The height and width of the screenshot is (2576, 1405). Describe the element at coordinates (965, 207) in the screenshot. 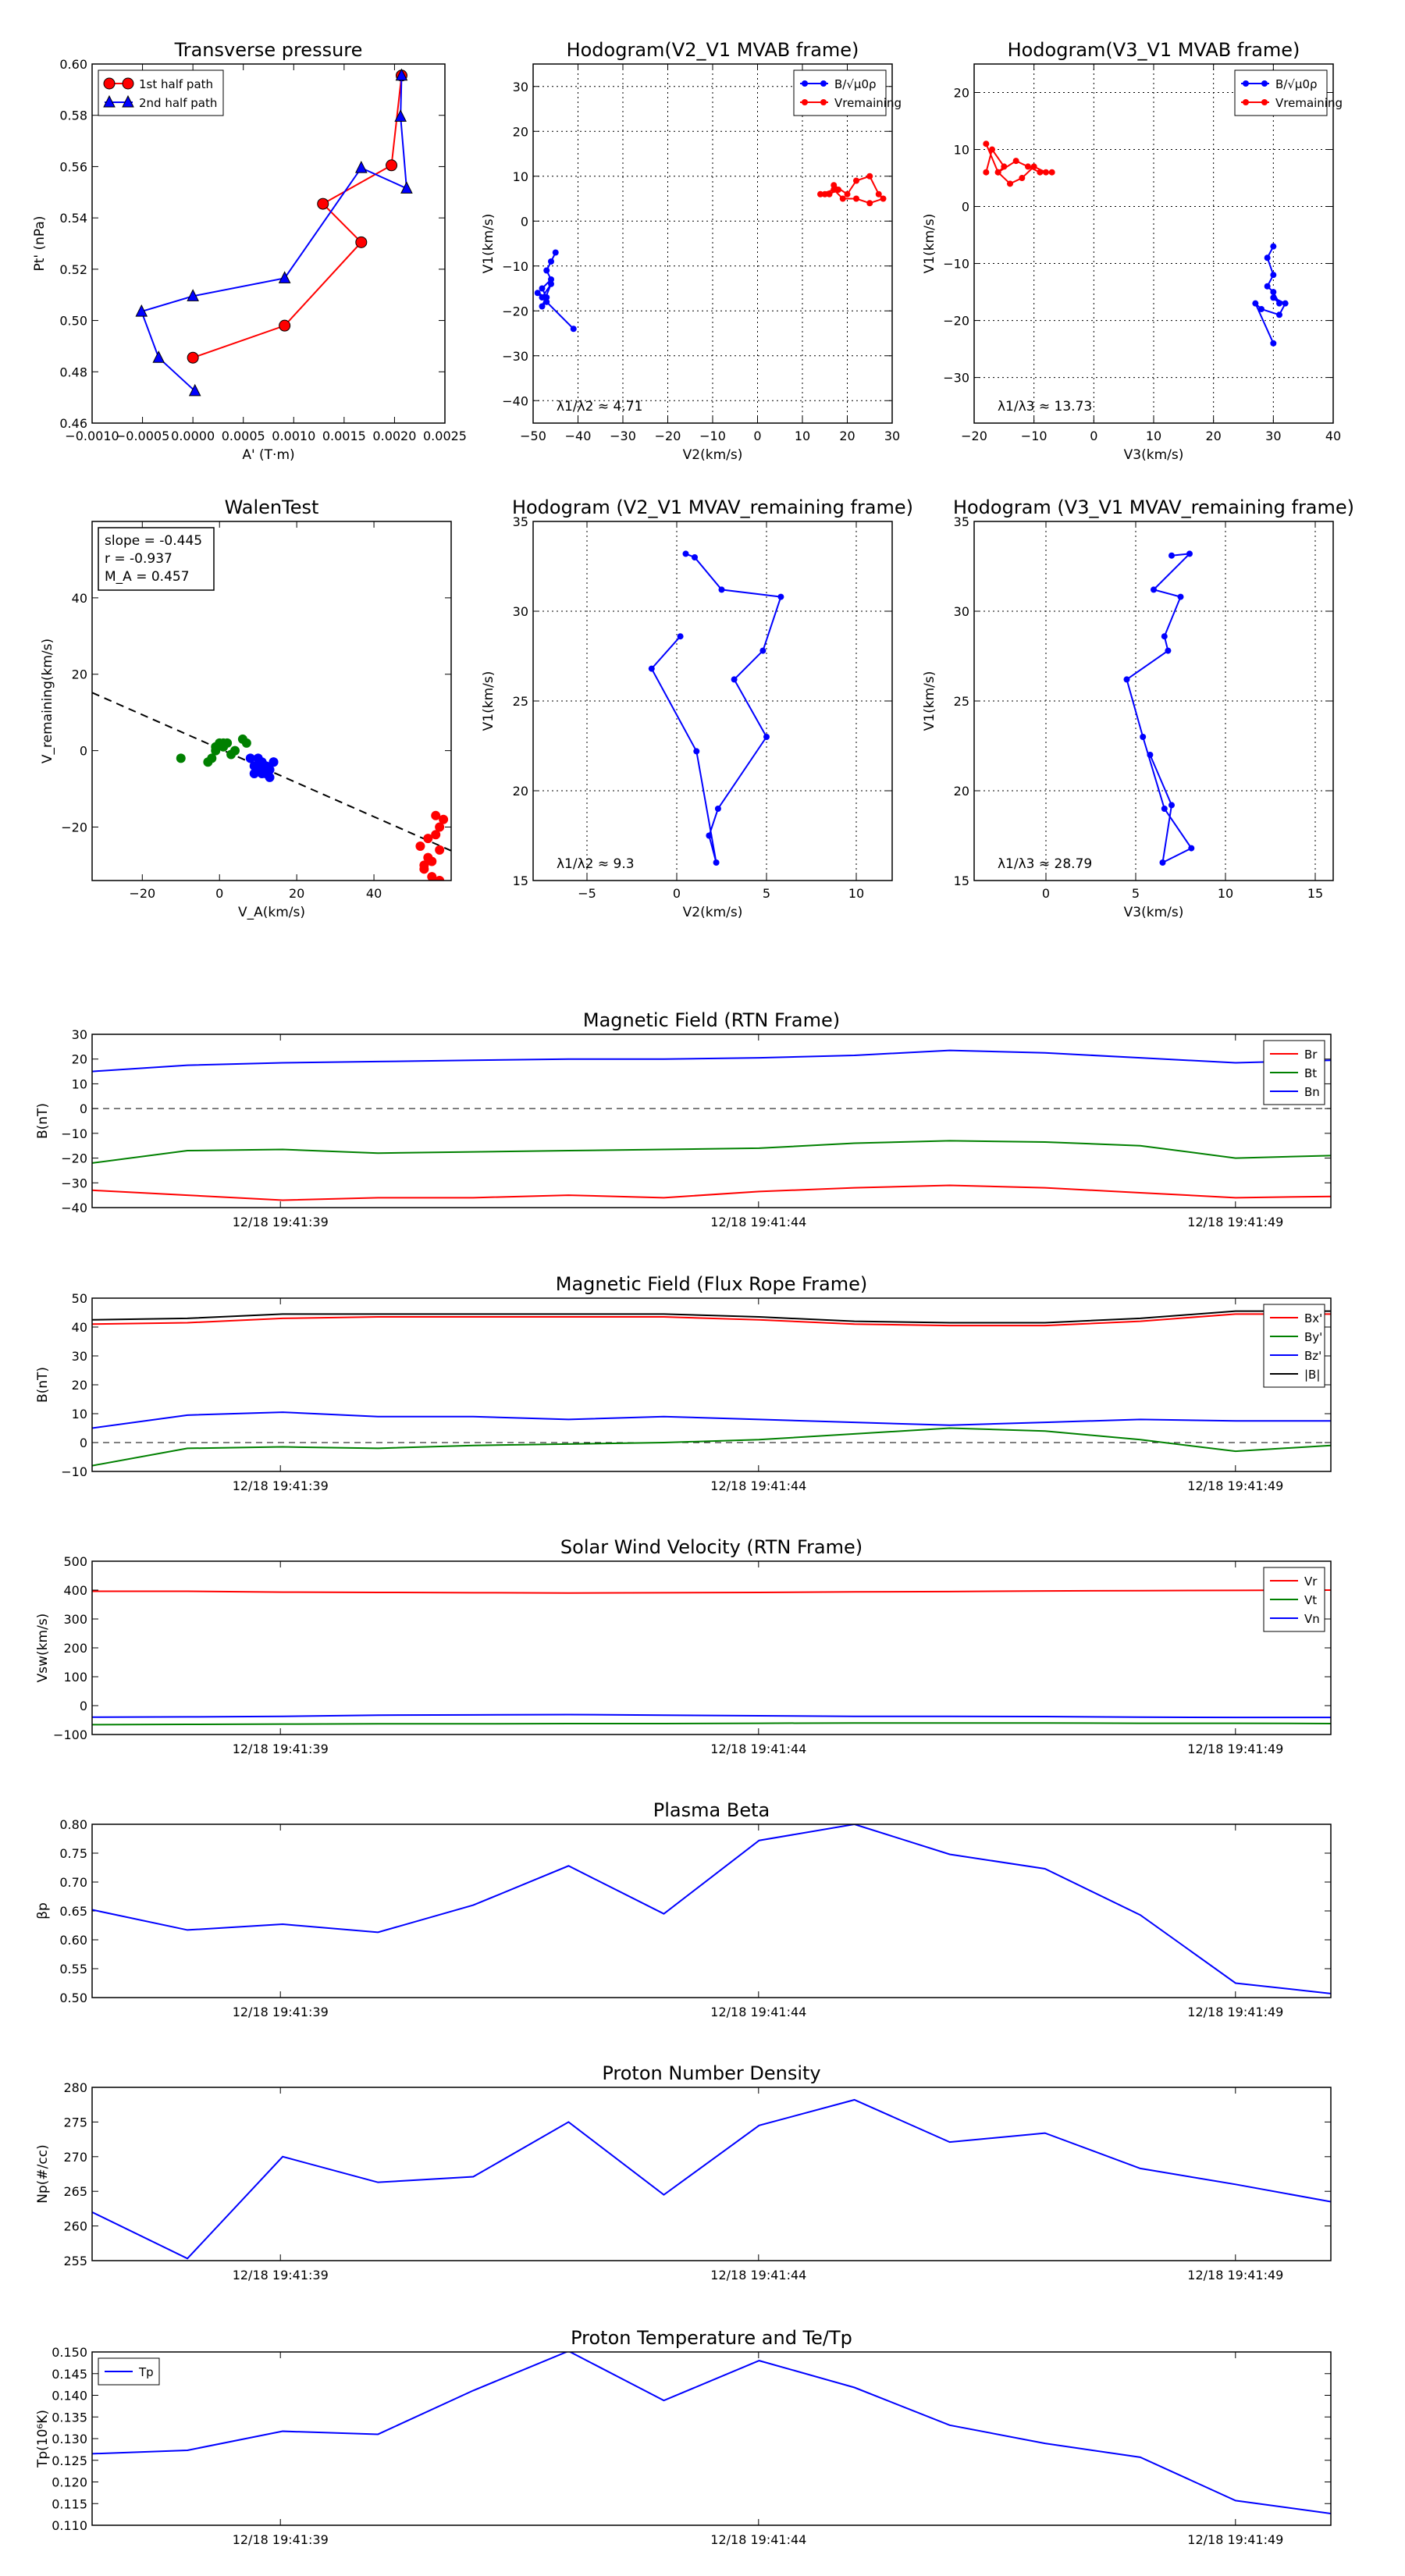

I see `y-tick-label: 0` at that location.